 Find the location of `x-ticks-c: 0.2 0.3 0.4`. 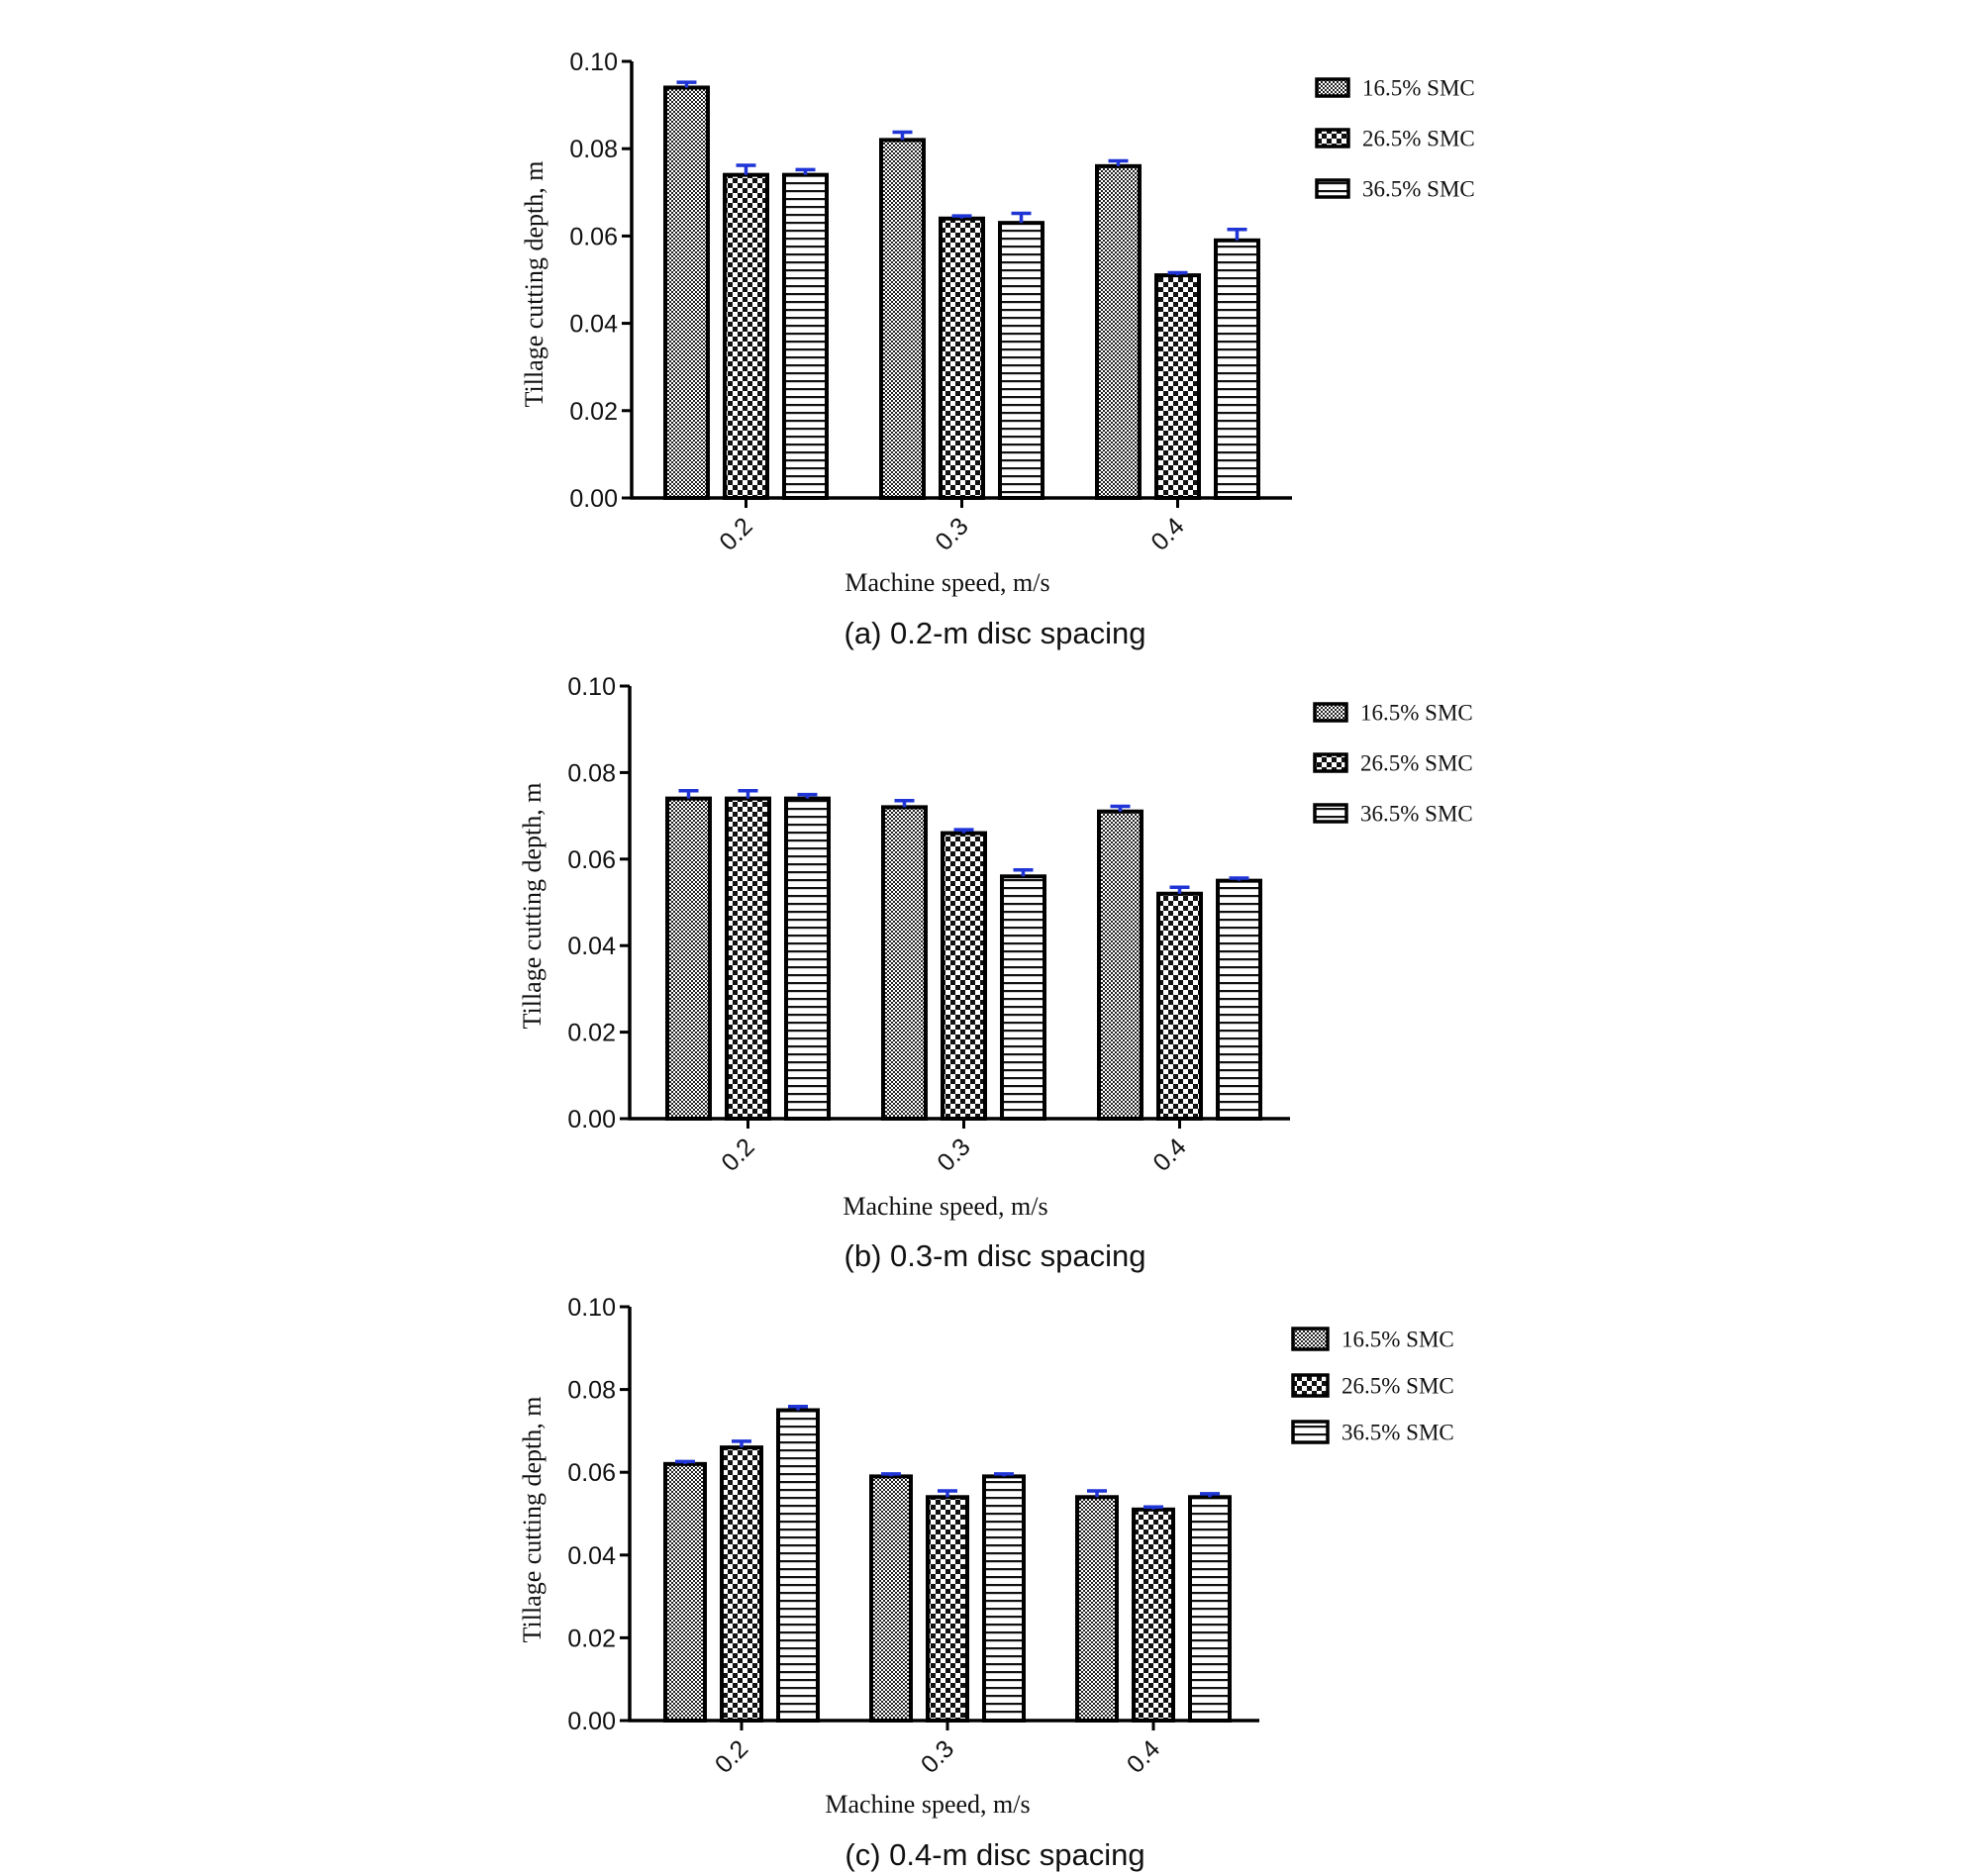

x-ticks-c: 0.2 0.3 0.4 is located at coordinates (937, 1750).